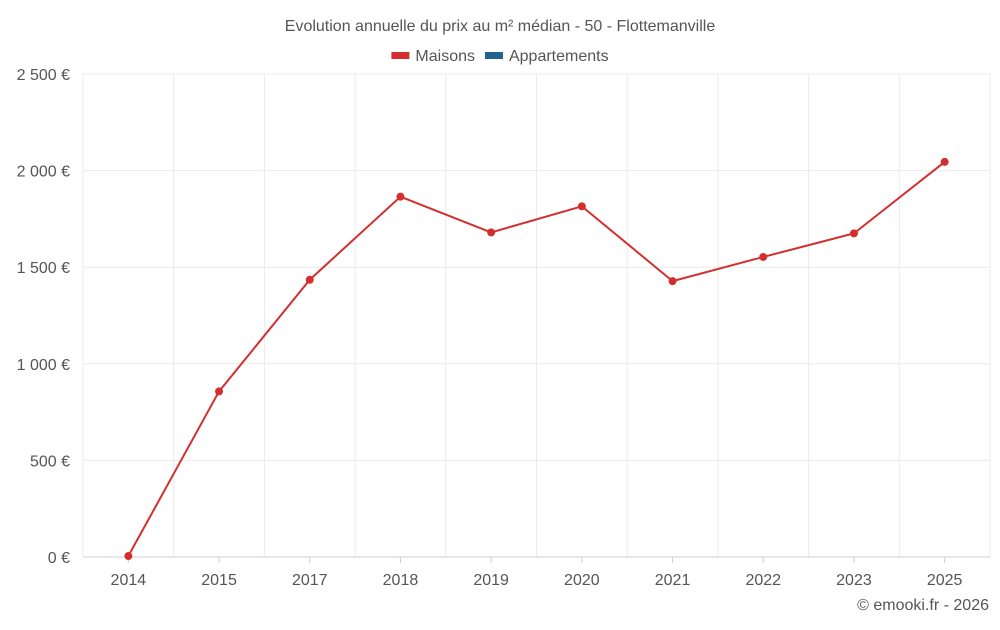 The height and width of the screenshot is (630, 1000). Describe the element at coordinates (559, 56) in the screenshot. I see `legend-label: Appartements` at that location.